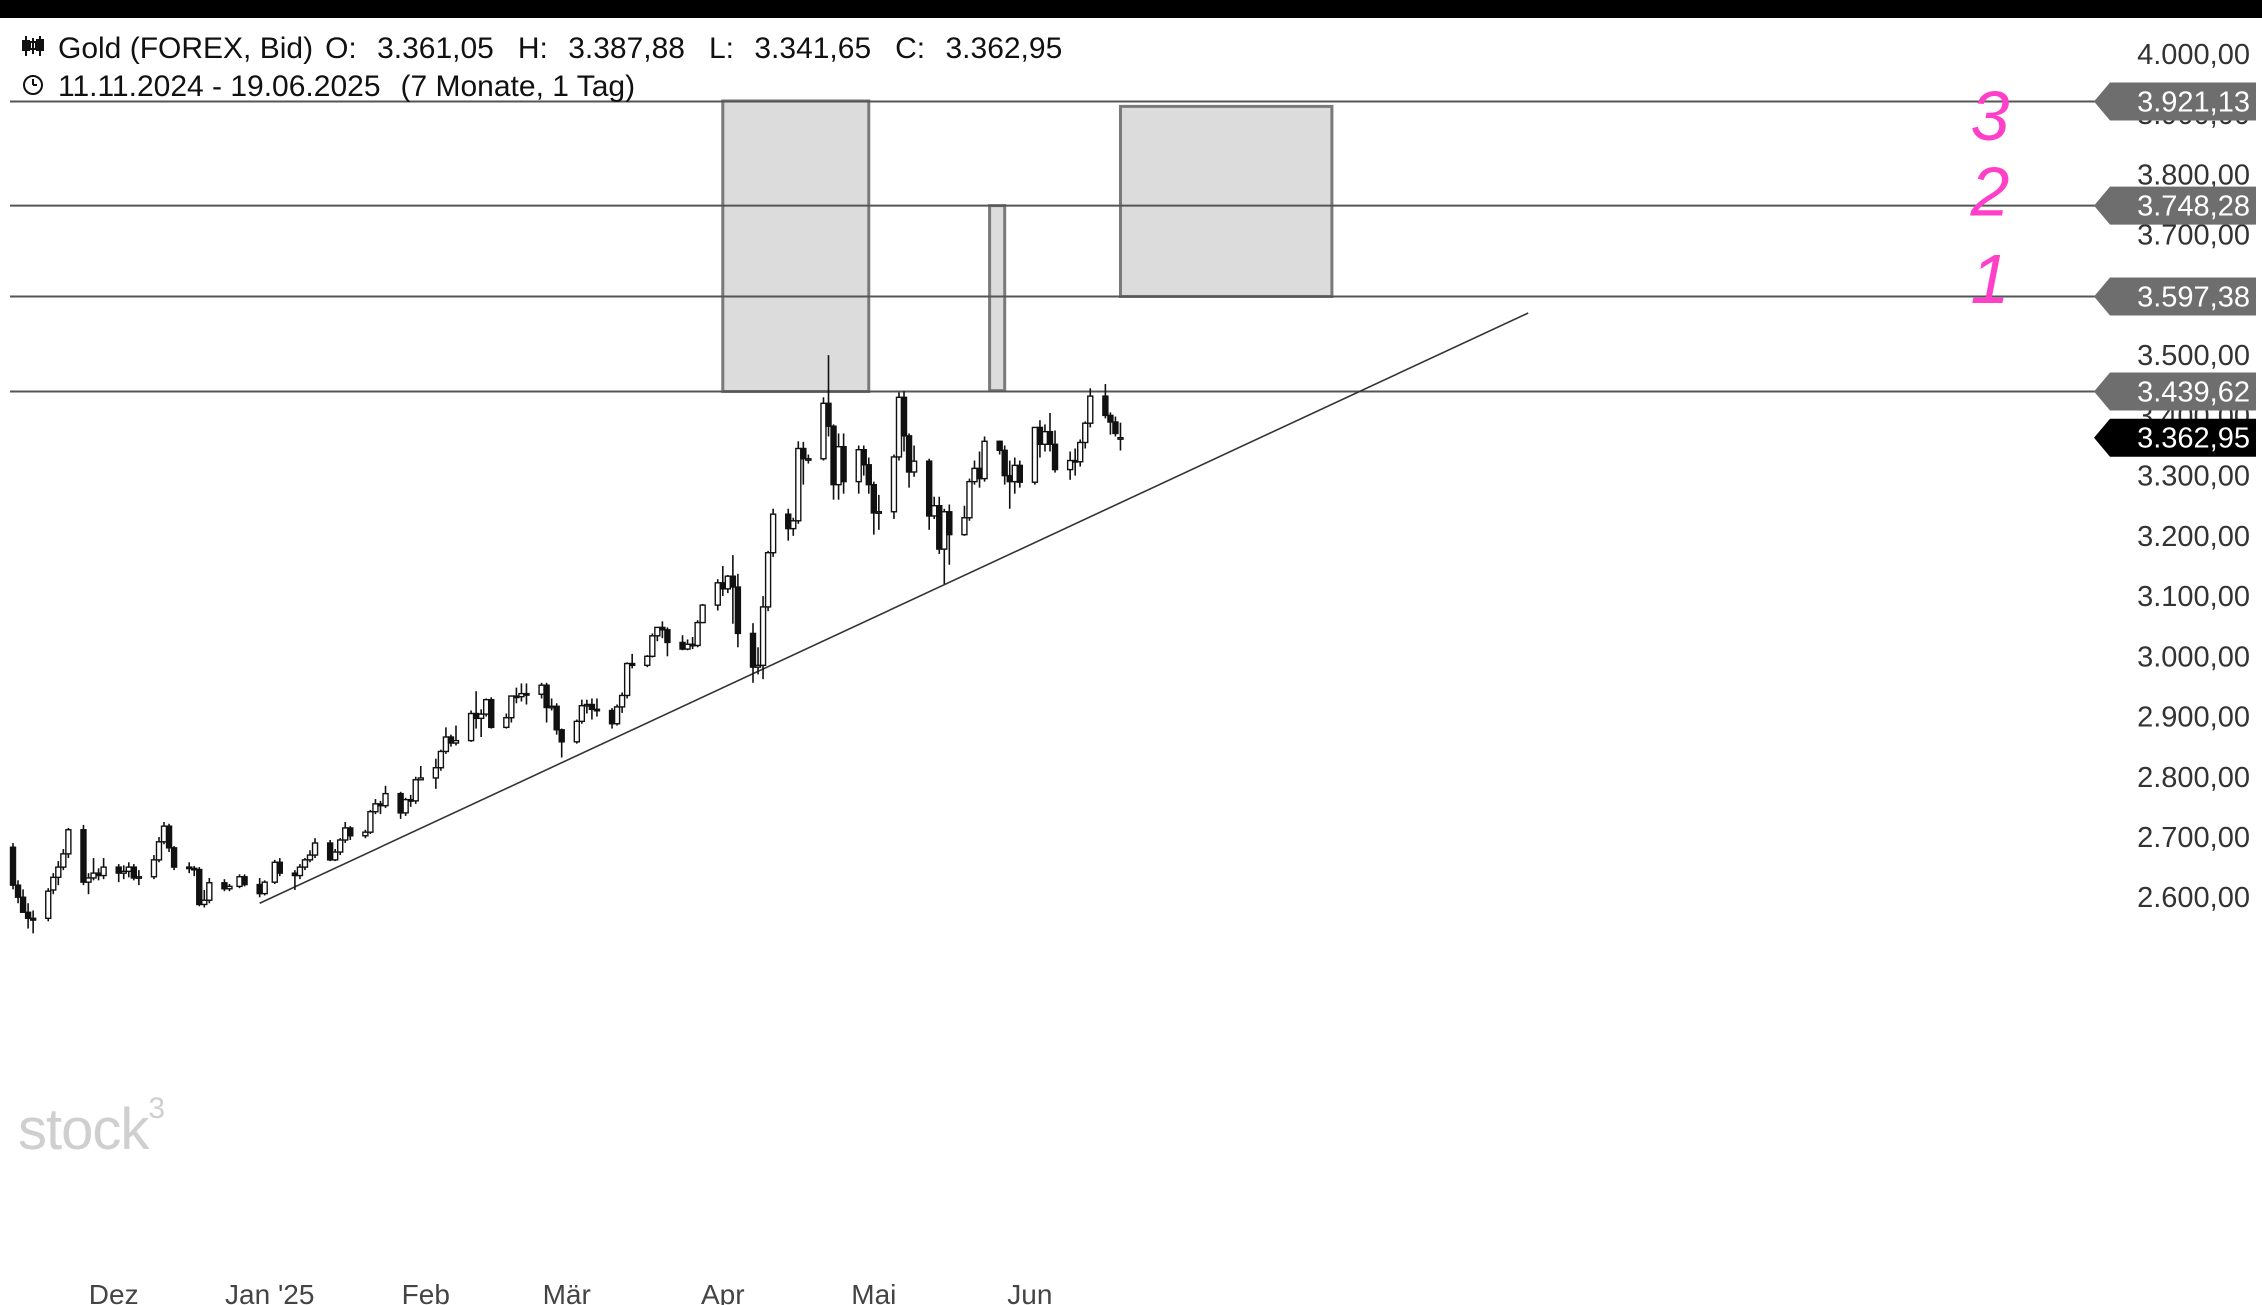  What do you see at coordinates (186, 48) in the screenshot?
I see `instrument-name: Gold (FOREX, Bid)` at bounding box center [186, 48].